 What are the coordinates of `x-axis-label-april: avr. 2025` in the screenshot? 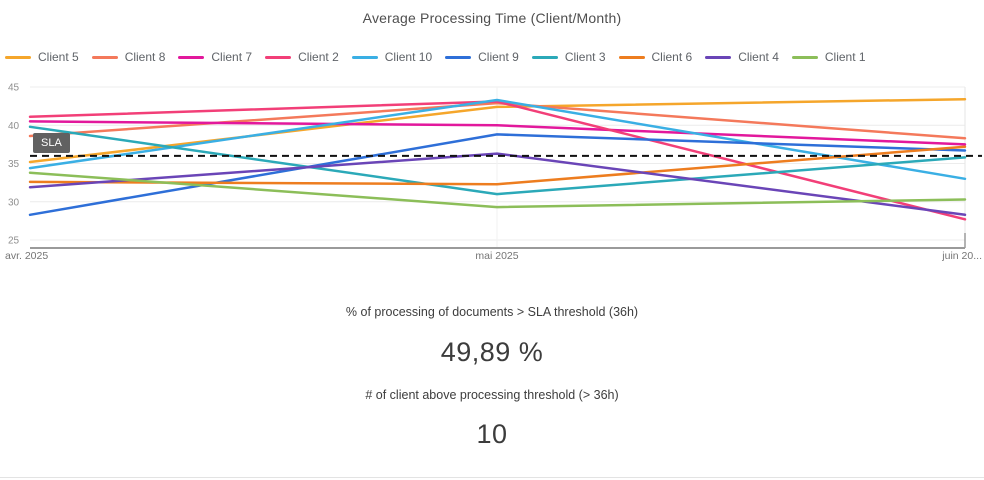 It's located at (27, 256).